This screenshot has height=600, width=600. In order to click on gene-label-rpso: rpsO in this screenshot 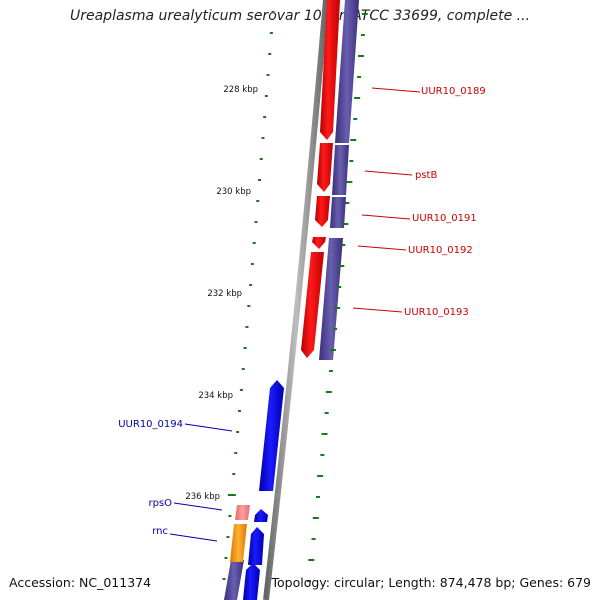, I will do `click(160, 503)`.